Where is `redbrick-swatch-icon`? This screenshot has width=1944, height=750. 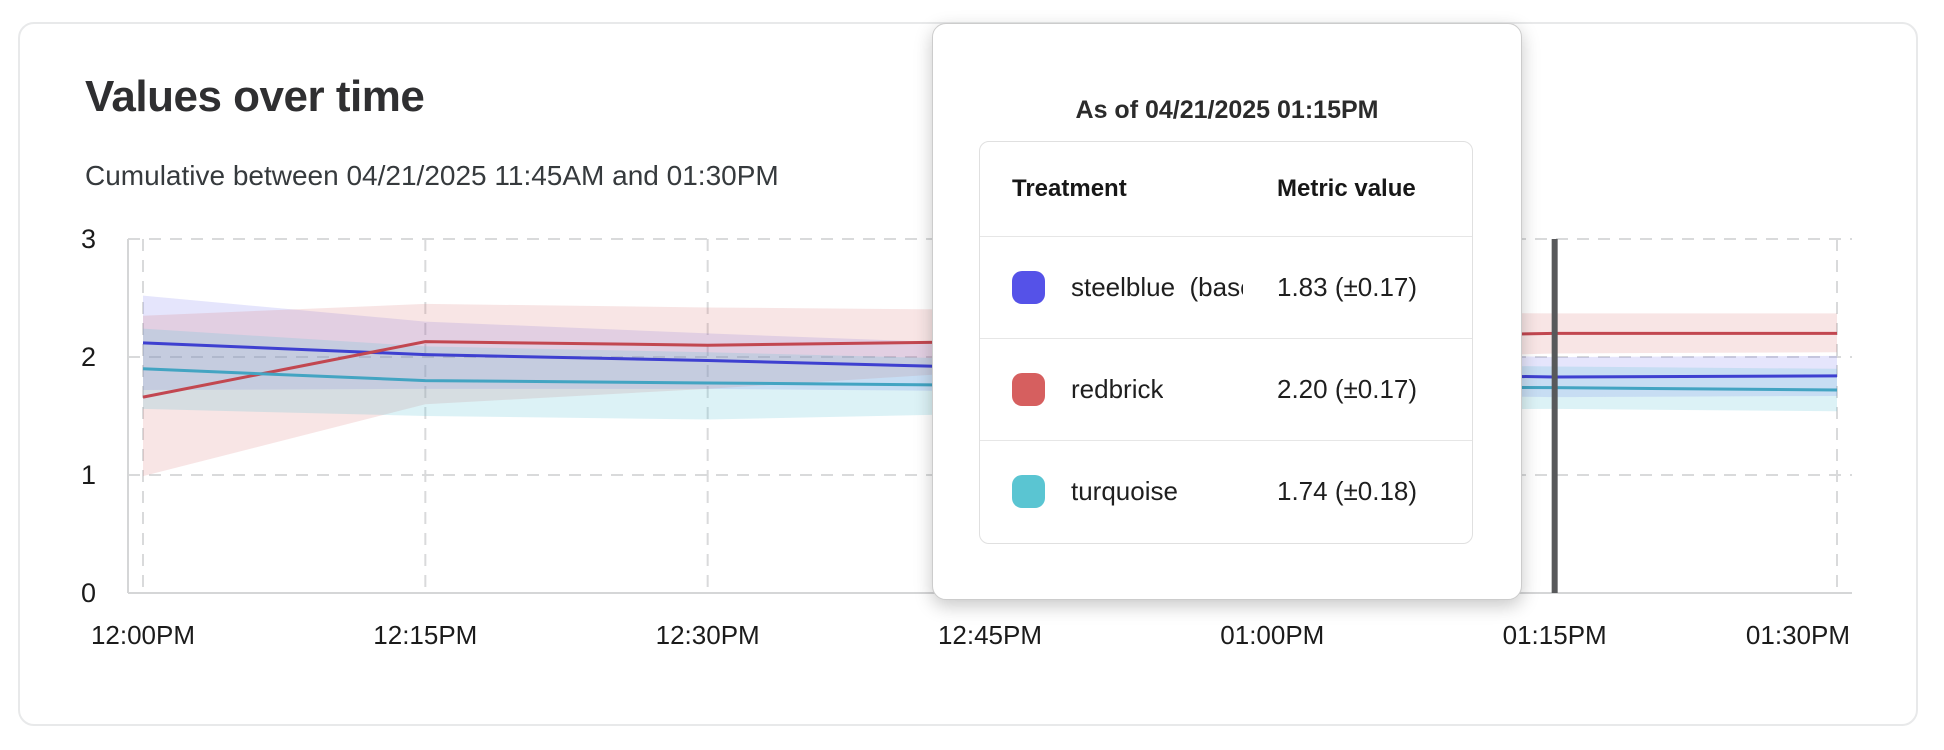 redbrick-swatch-icon is located at coordinates (1028, 389).